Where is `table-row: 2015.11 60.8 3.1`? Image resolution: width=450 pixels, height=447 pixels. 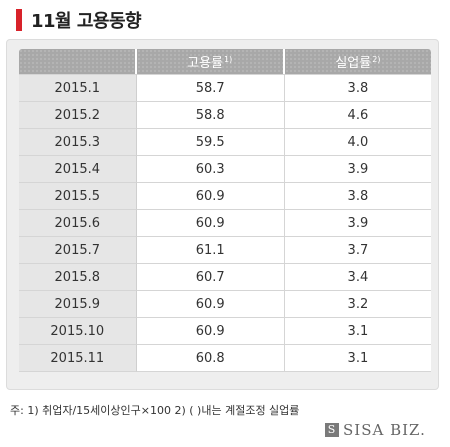
table-row: 2015.11 60.8 3.1 is located at coordinates (225, 358).